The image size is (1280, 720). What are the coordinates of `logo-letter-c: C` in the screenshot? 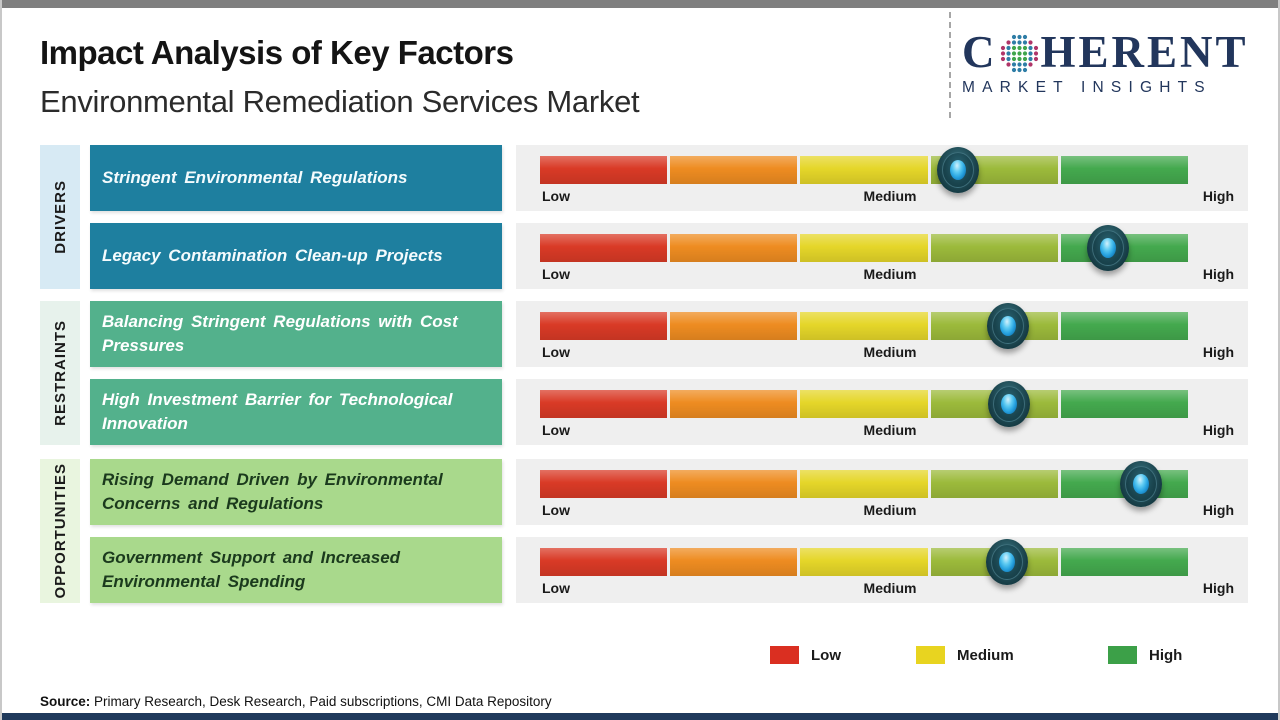 It's located at (980, 52).